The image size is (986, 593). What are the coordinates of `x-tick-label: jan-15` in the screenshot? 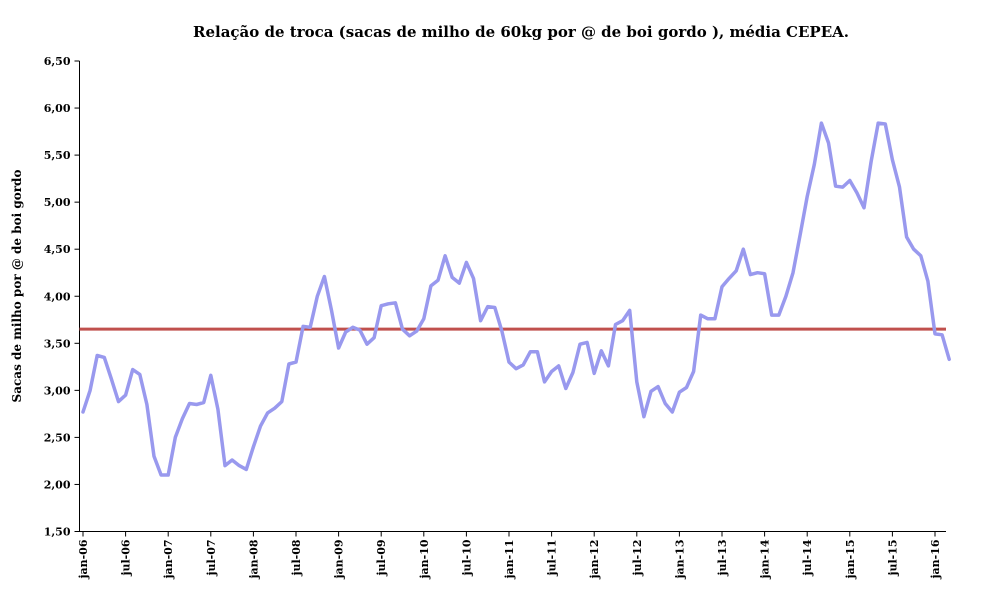 It's located at (850, 560).